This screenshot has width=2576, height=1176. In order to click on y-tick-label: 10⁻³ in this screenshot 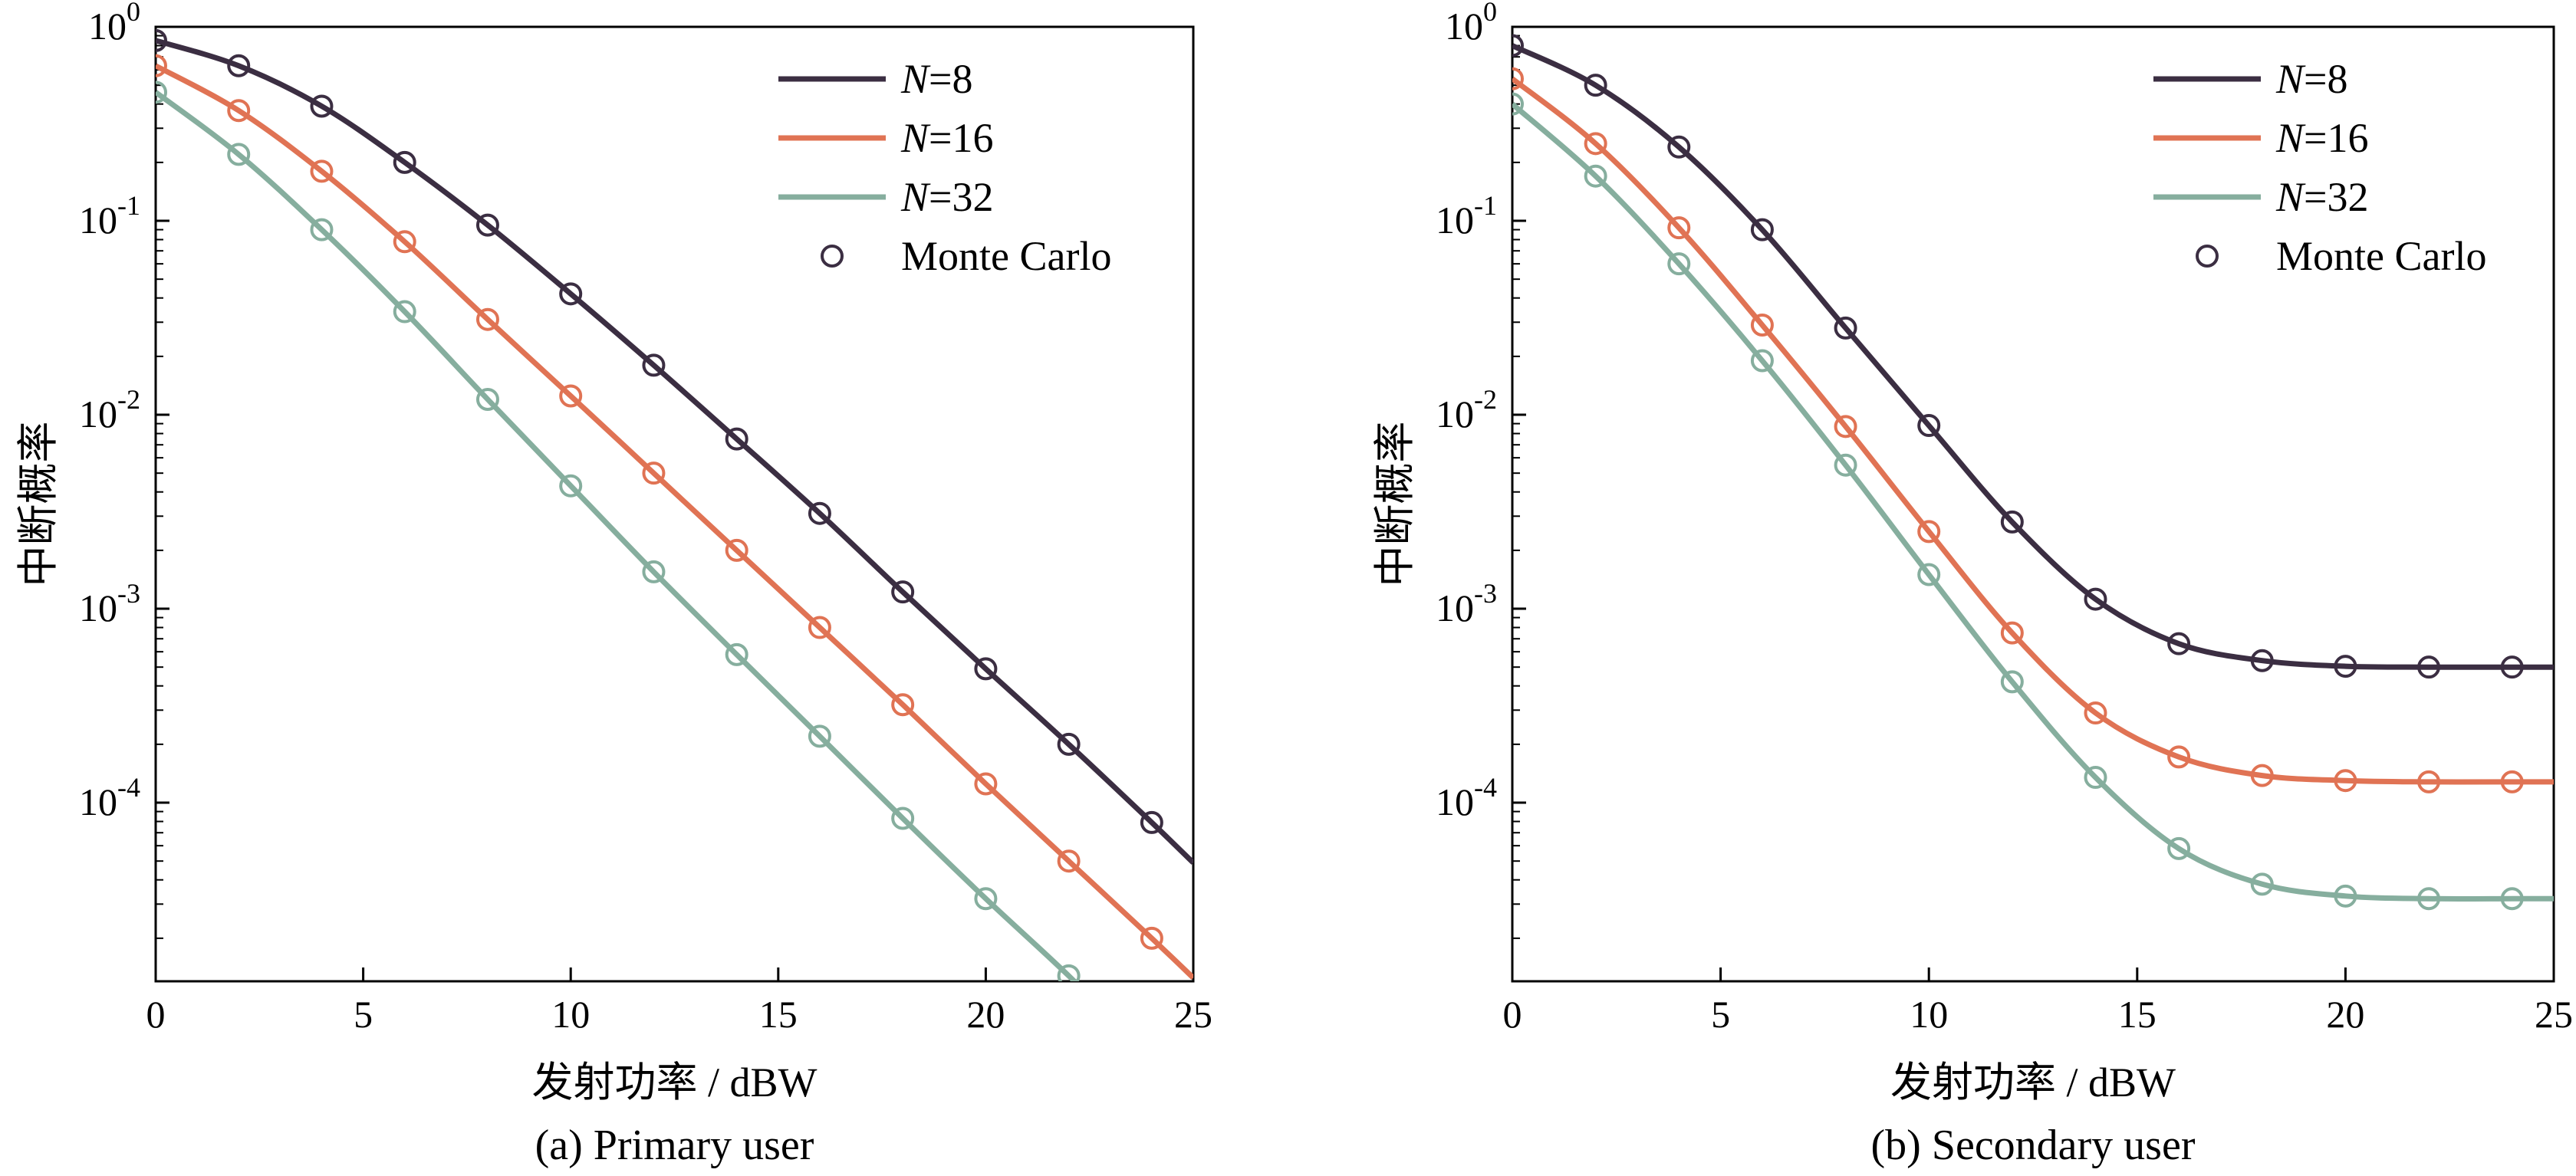, I will do `click(1466, 603)`.